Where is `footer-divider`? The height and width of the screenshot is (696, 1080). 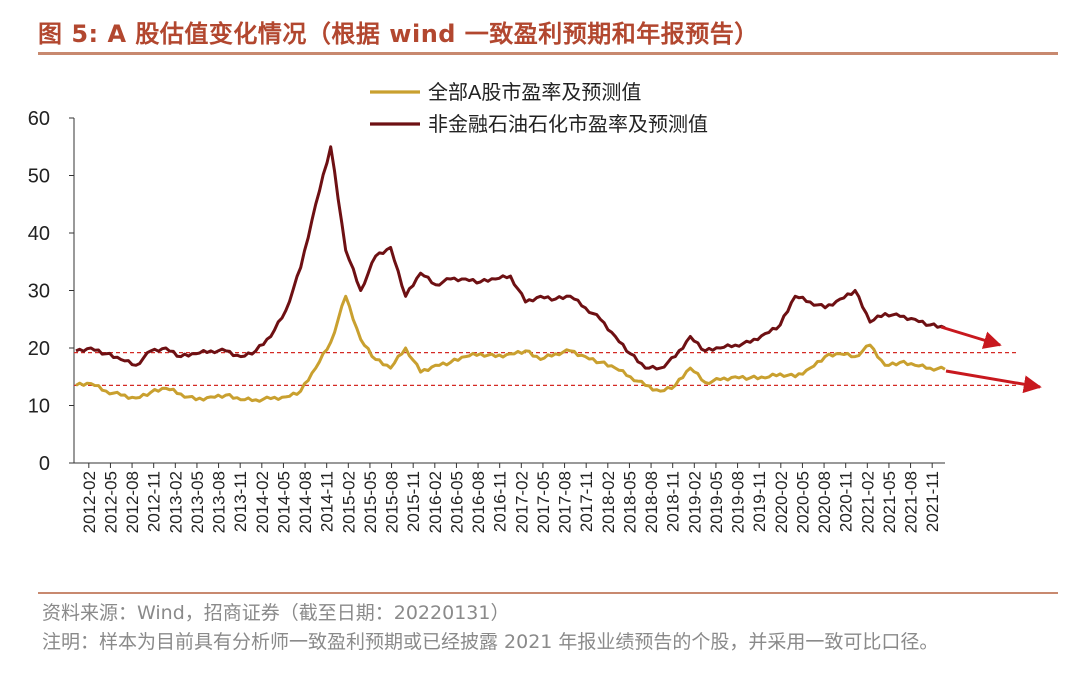
footer-divider is located at coordinates (548, 593).